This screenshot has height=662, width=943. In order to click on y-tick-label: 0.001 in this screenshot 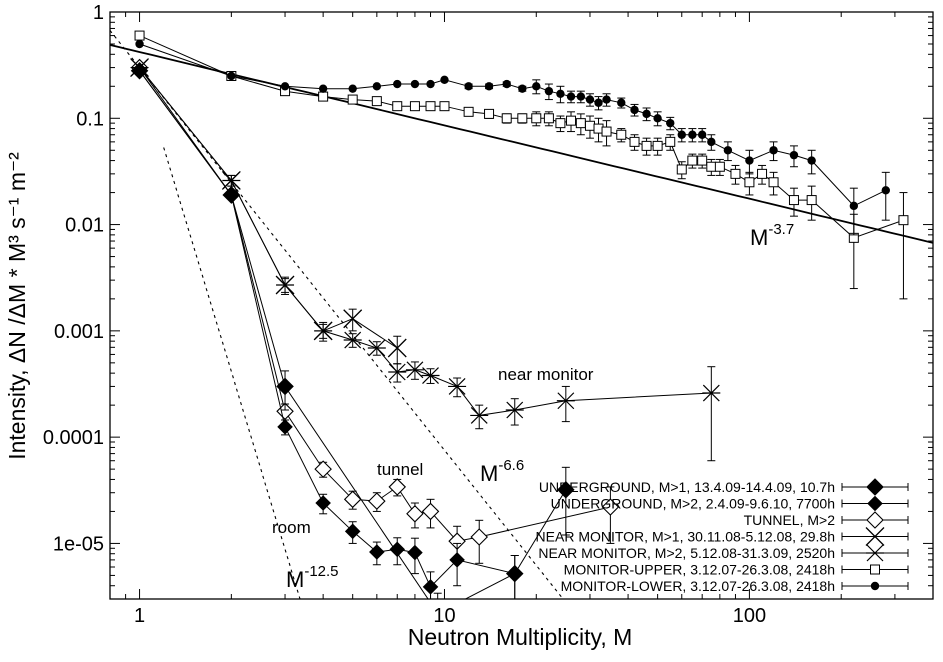, I will do `click(79, 332)`.